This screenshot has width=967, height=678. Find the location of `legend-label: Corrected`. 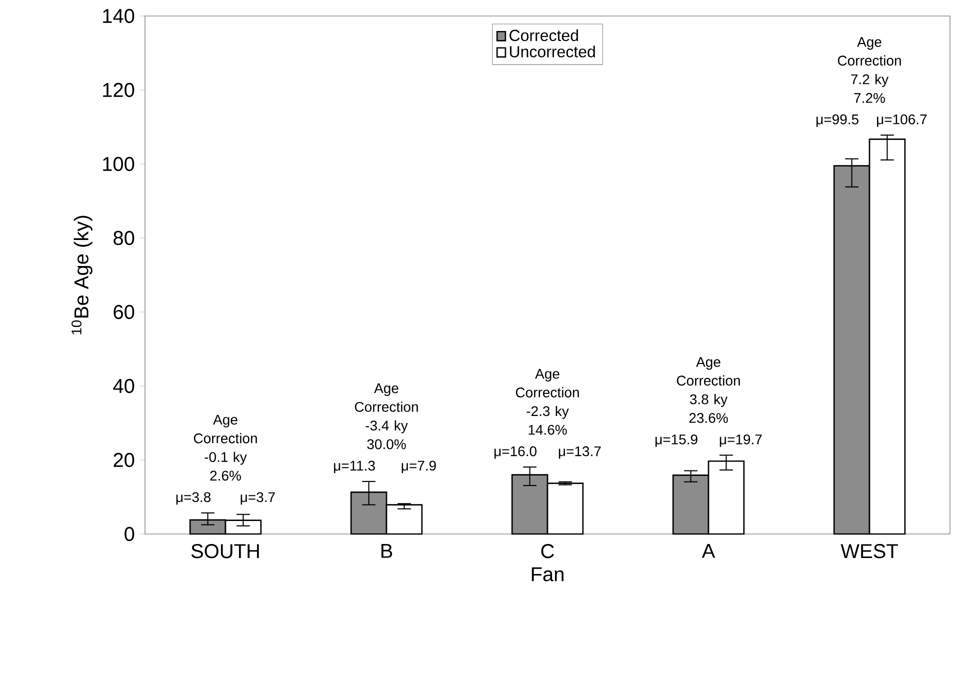

legend-label: Corrected is located at coordinates (544, 35).